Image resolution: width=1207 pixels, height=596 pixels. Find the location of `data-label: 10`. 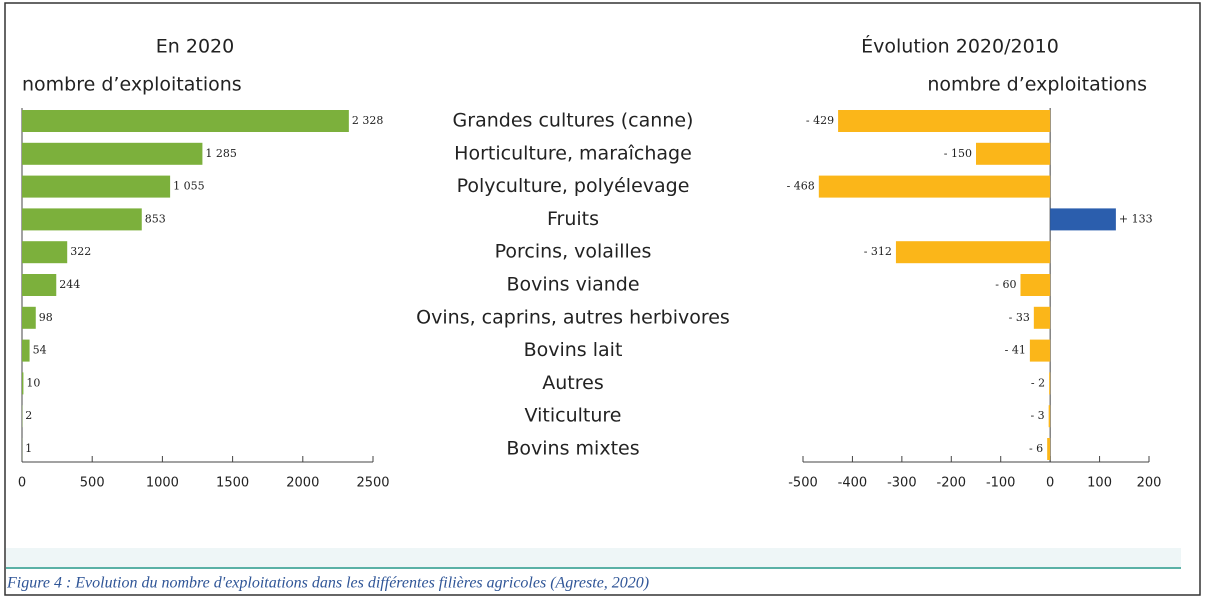

data-label: 10 is located at coordinates (33, 382).